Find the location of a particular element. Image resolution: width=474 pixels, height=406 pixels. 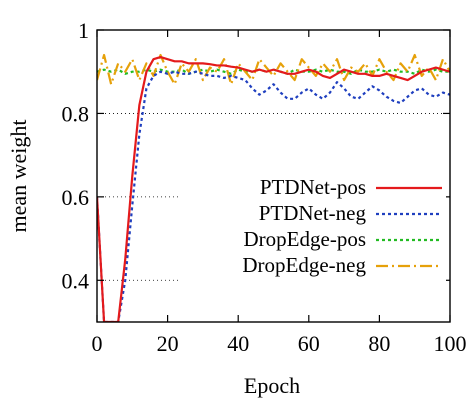

x-tick-label: 40 is located at coordinates (238, 343).